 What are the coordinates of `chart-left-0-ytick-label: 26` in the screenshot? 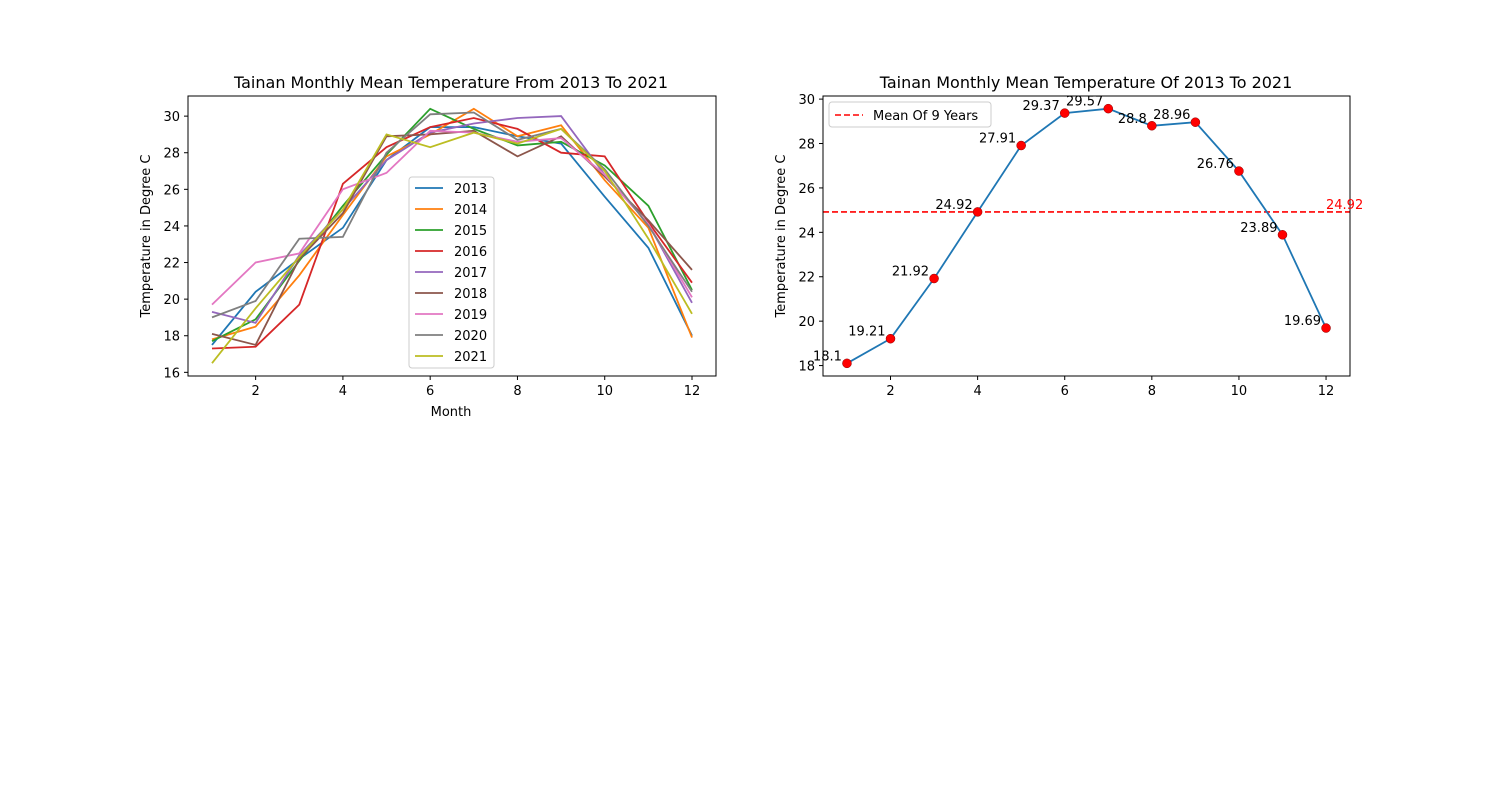 It's located at (171, 190).